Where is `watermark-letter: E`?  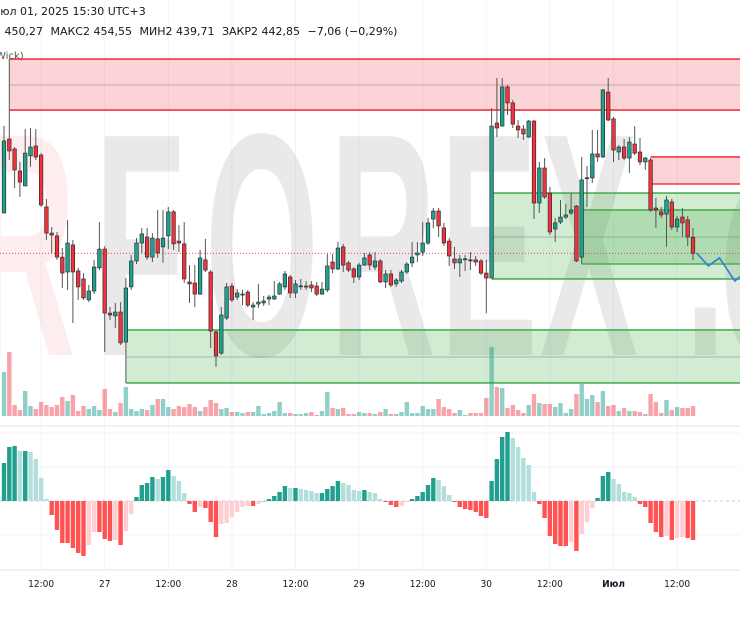
watermark-letter: E is located at coordinates (489, 245).